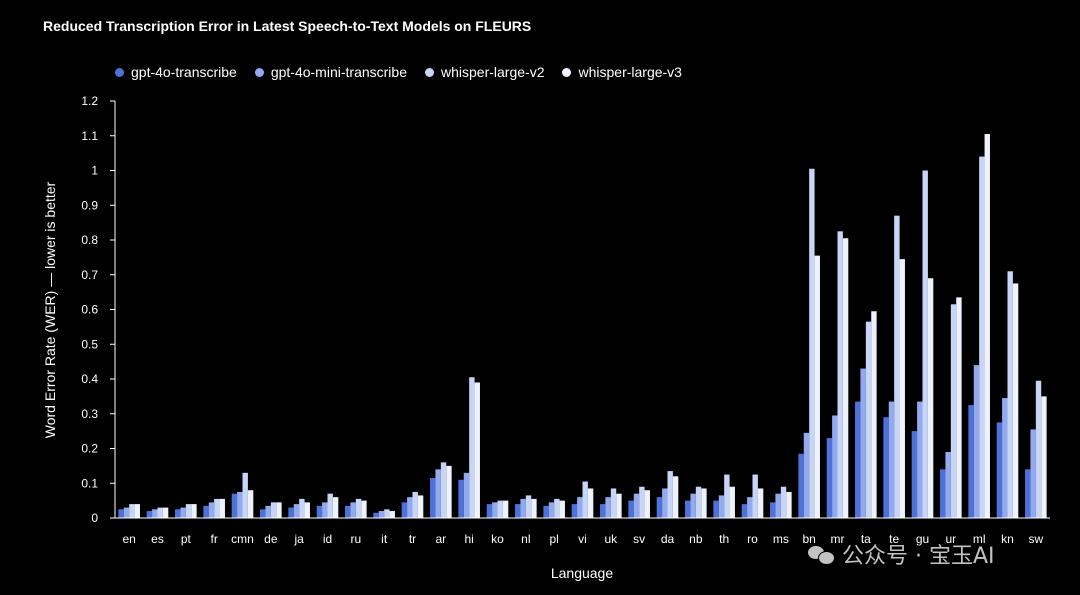  I want to click on bar-ko-gpt-4o-mini-transcribe, so click(495, 510).